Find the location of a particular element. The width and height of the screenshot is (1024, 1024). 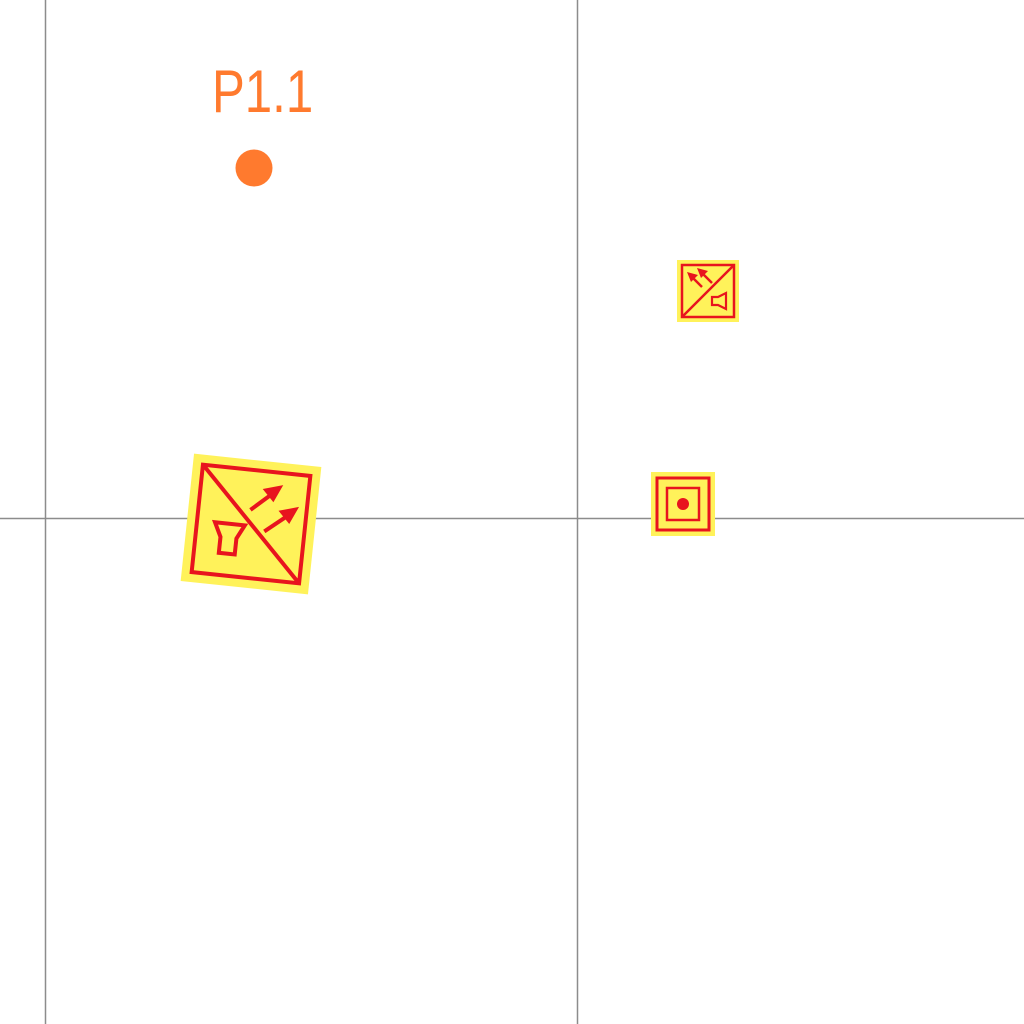

directional-sounder-icon is located at coordinates (251, 524).